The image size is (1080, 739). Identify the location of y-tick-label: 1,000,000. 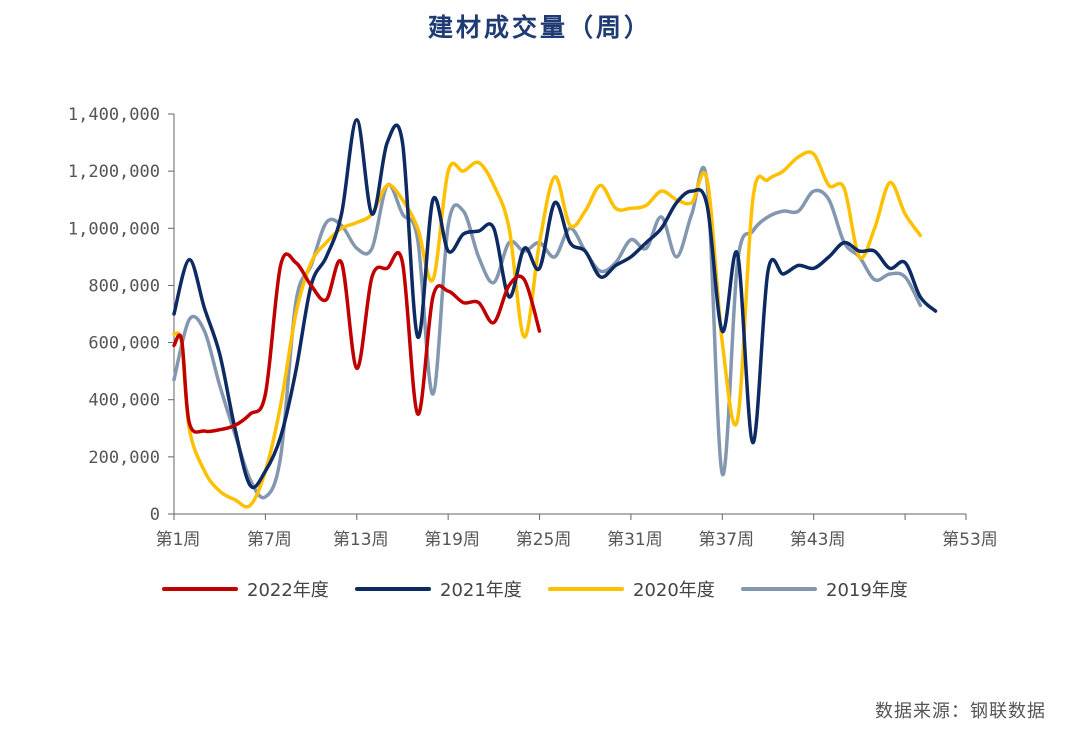
(114, 229).